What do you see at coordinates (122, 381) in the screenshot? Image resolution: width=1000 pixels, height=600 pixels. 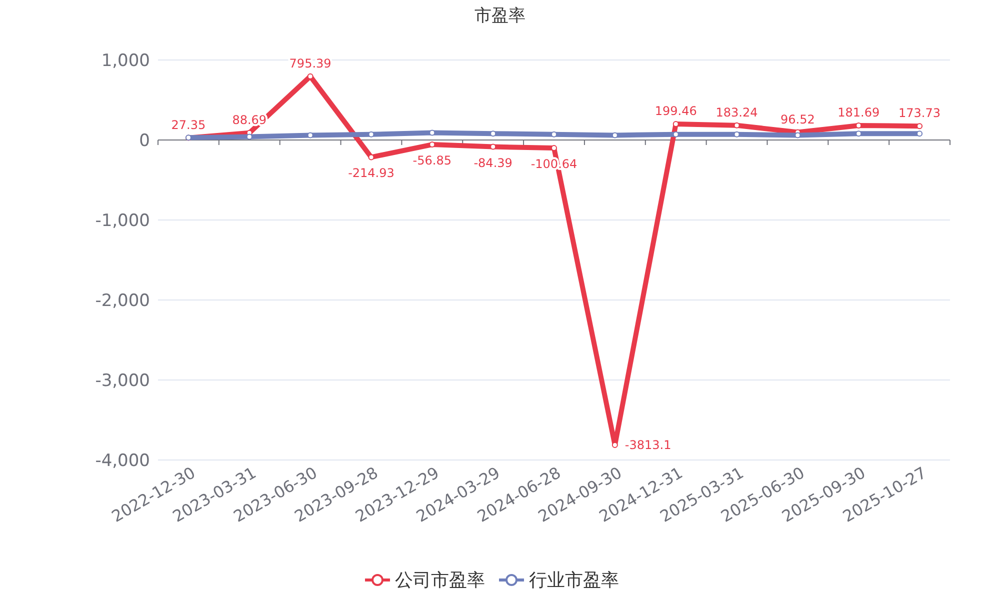 I see `y-tick-label: -3,000` at bounding box center [122, 381].